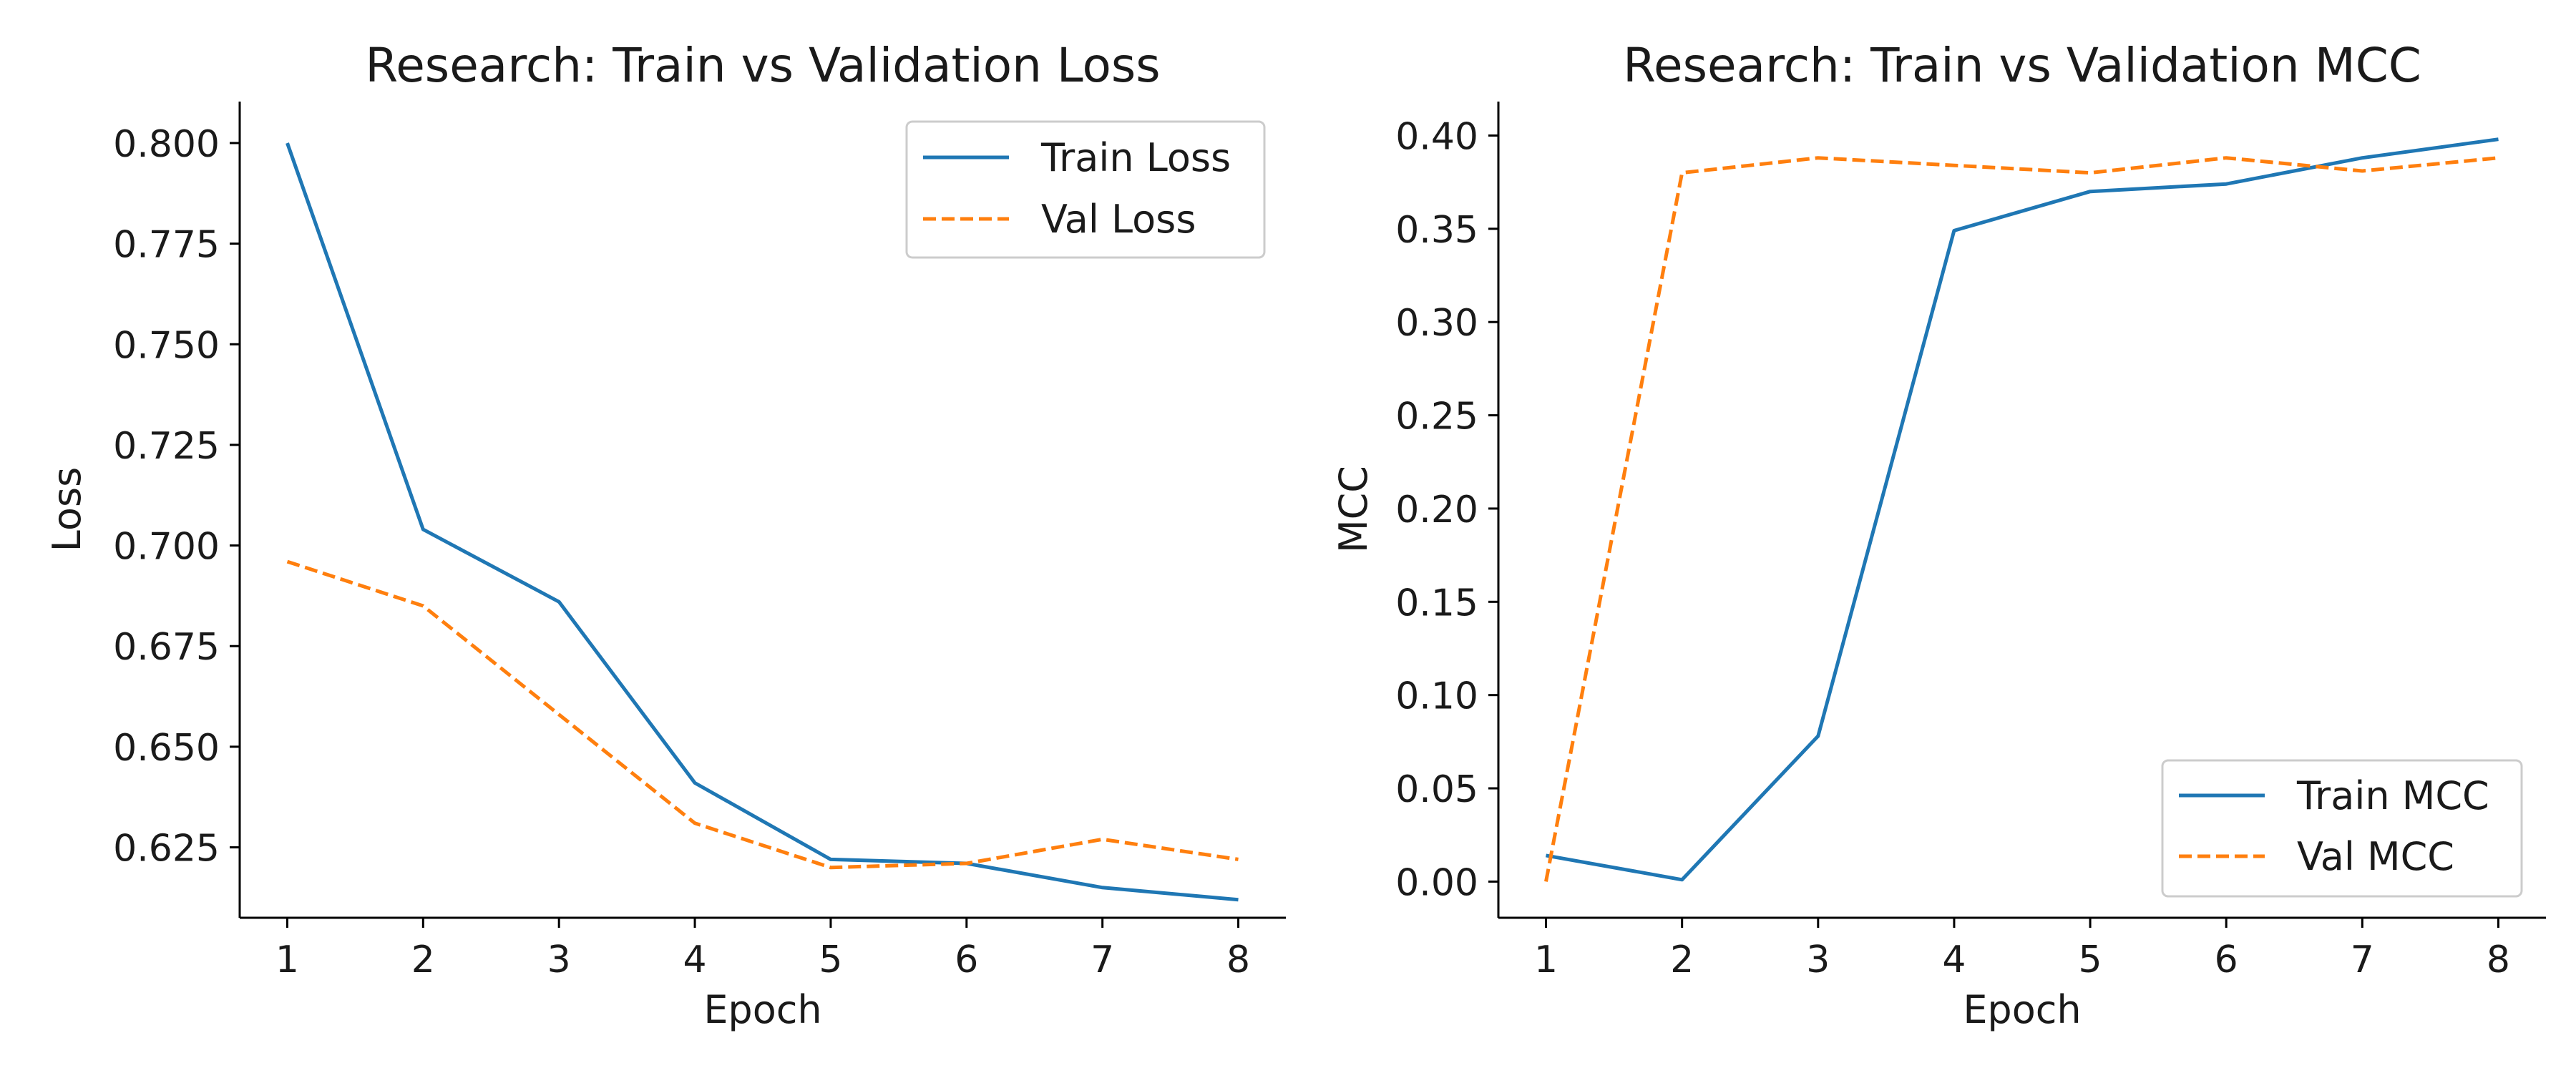 The image size is (2576, 1073). What do you see at coordinates (1135, 157) in the screenshot?
I see `legend-entry: Train Loss` at bounding box center [1135, 157].